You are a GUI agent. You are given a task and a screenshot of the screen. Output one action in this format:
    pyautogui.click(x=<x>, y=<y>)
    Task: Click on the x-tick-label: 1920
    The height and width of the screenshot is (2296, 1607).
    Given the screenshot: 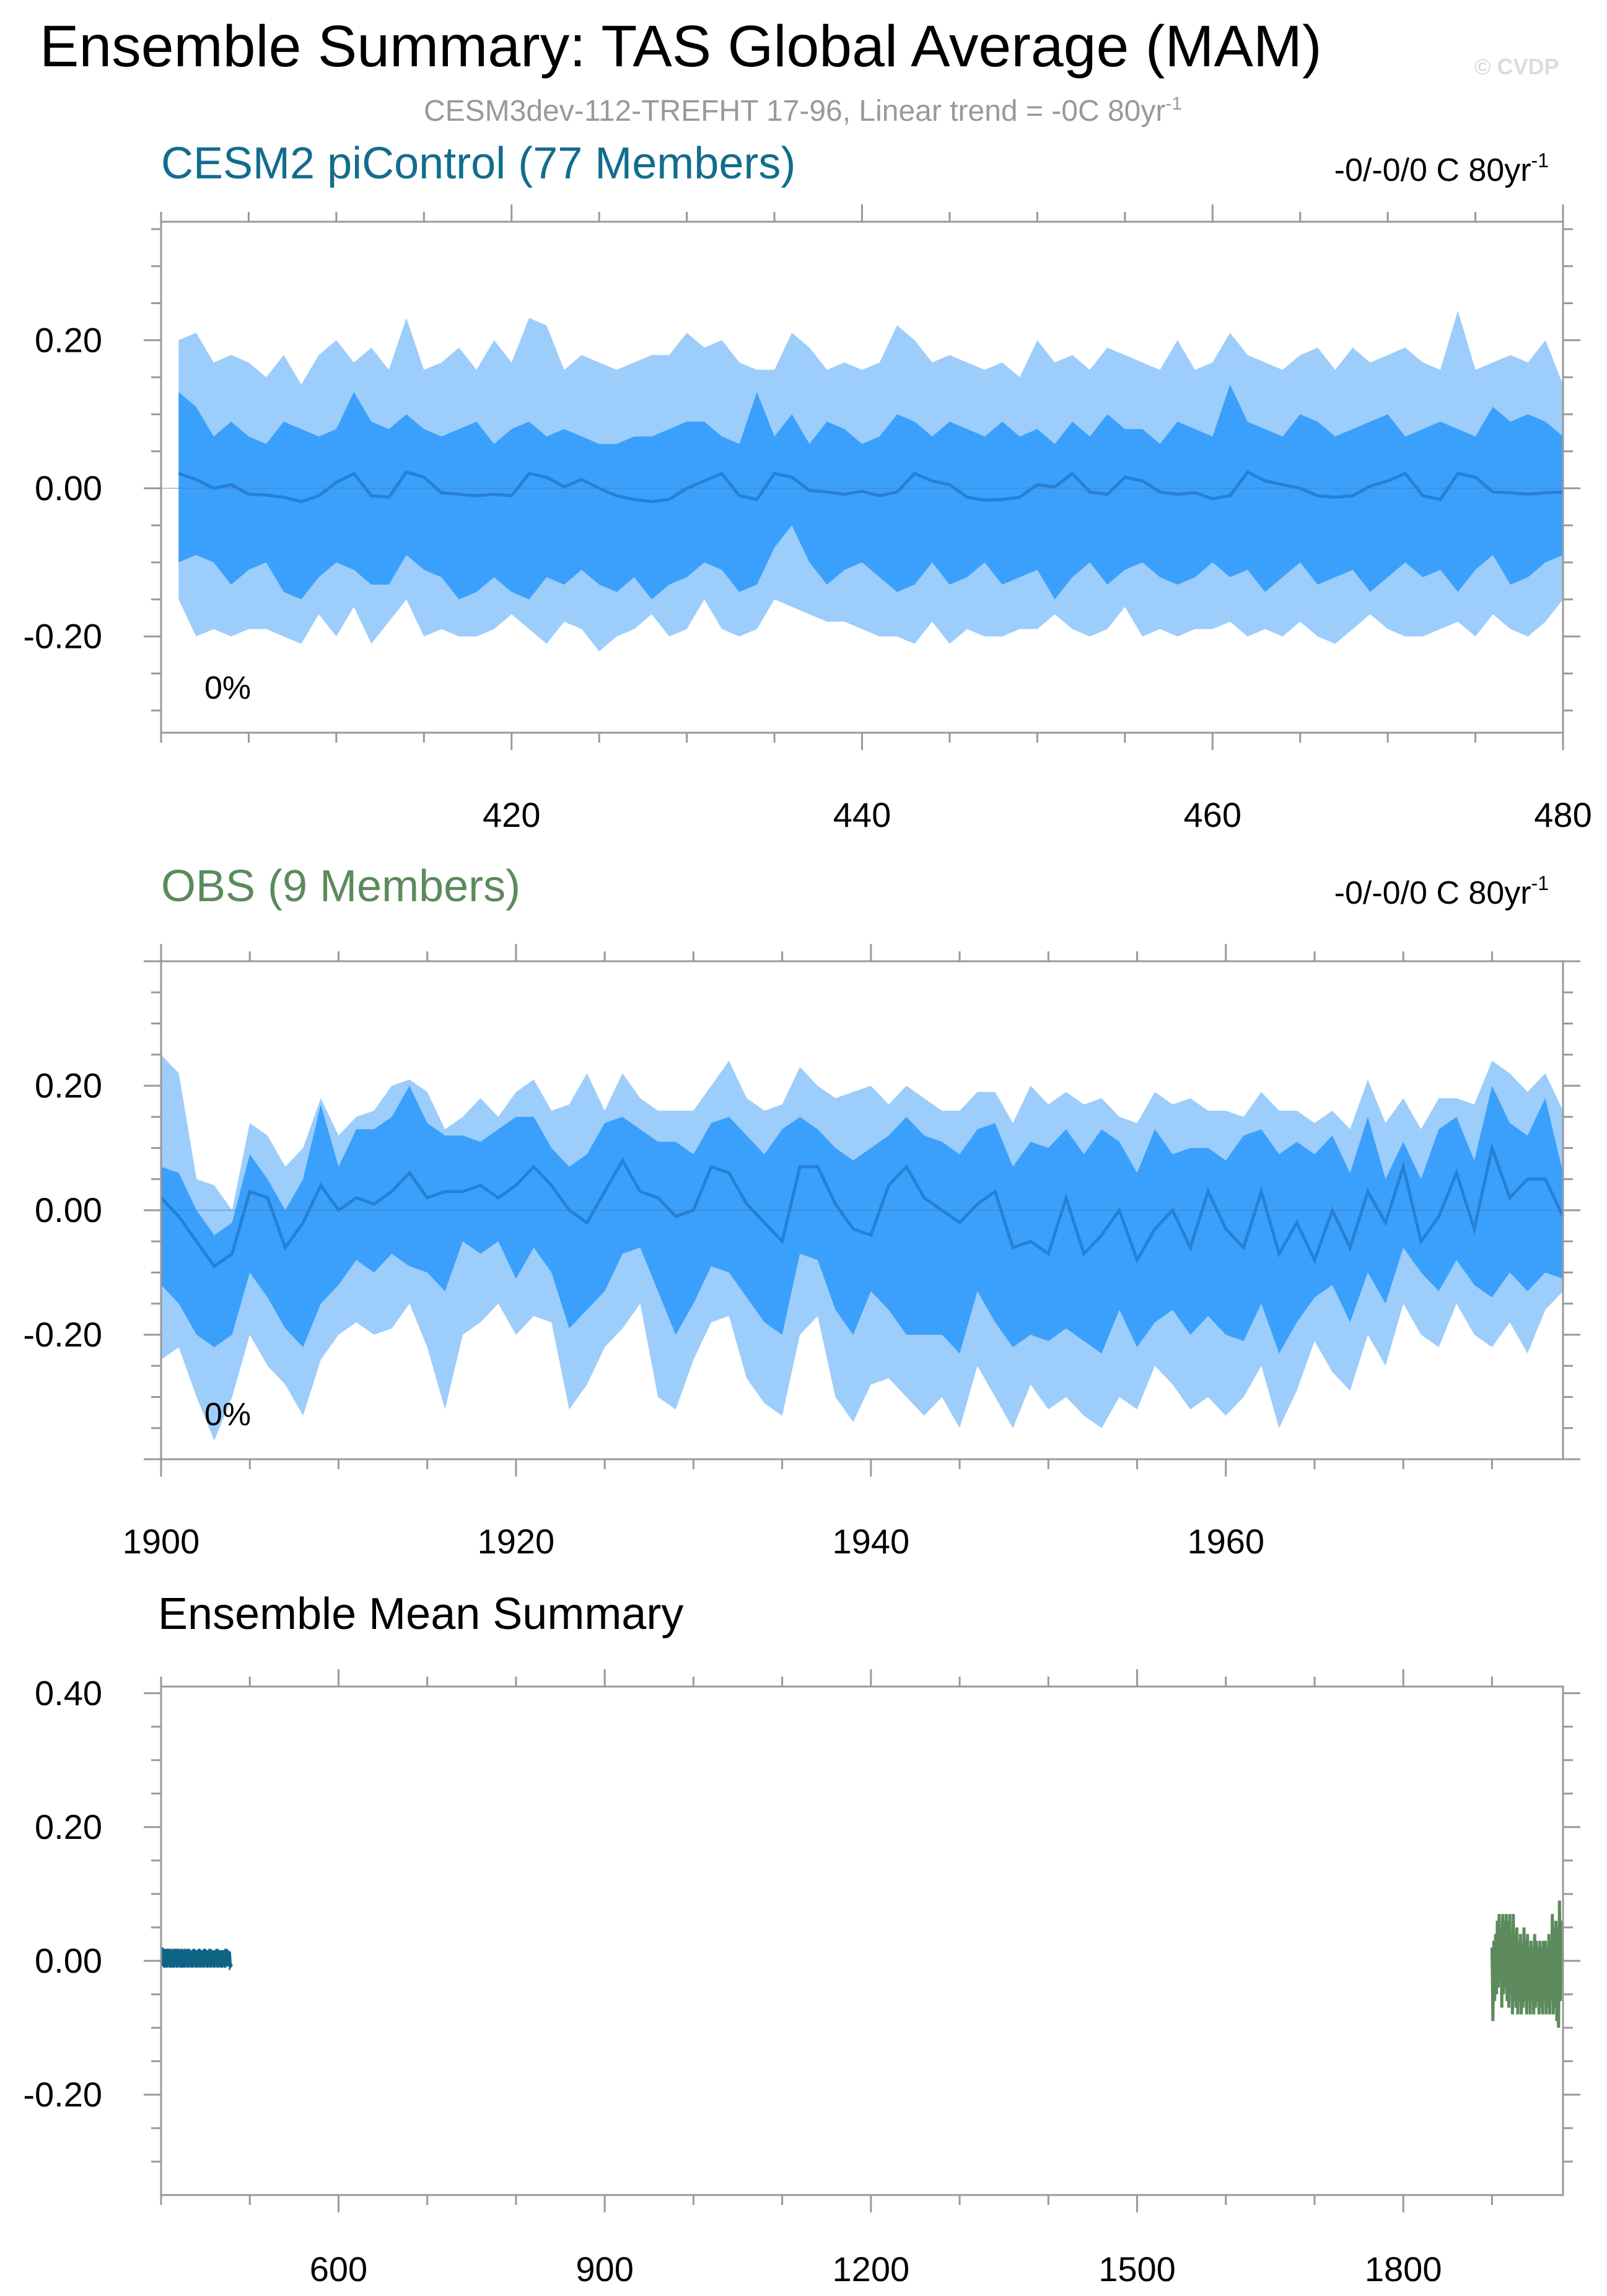 What is the action you would take?
    pyautogui.click(x=516, y=1541)
    